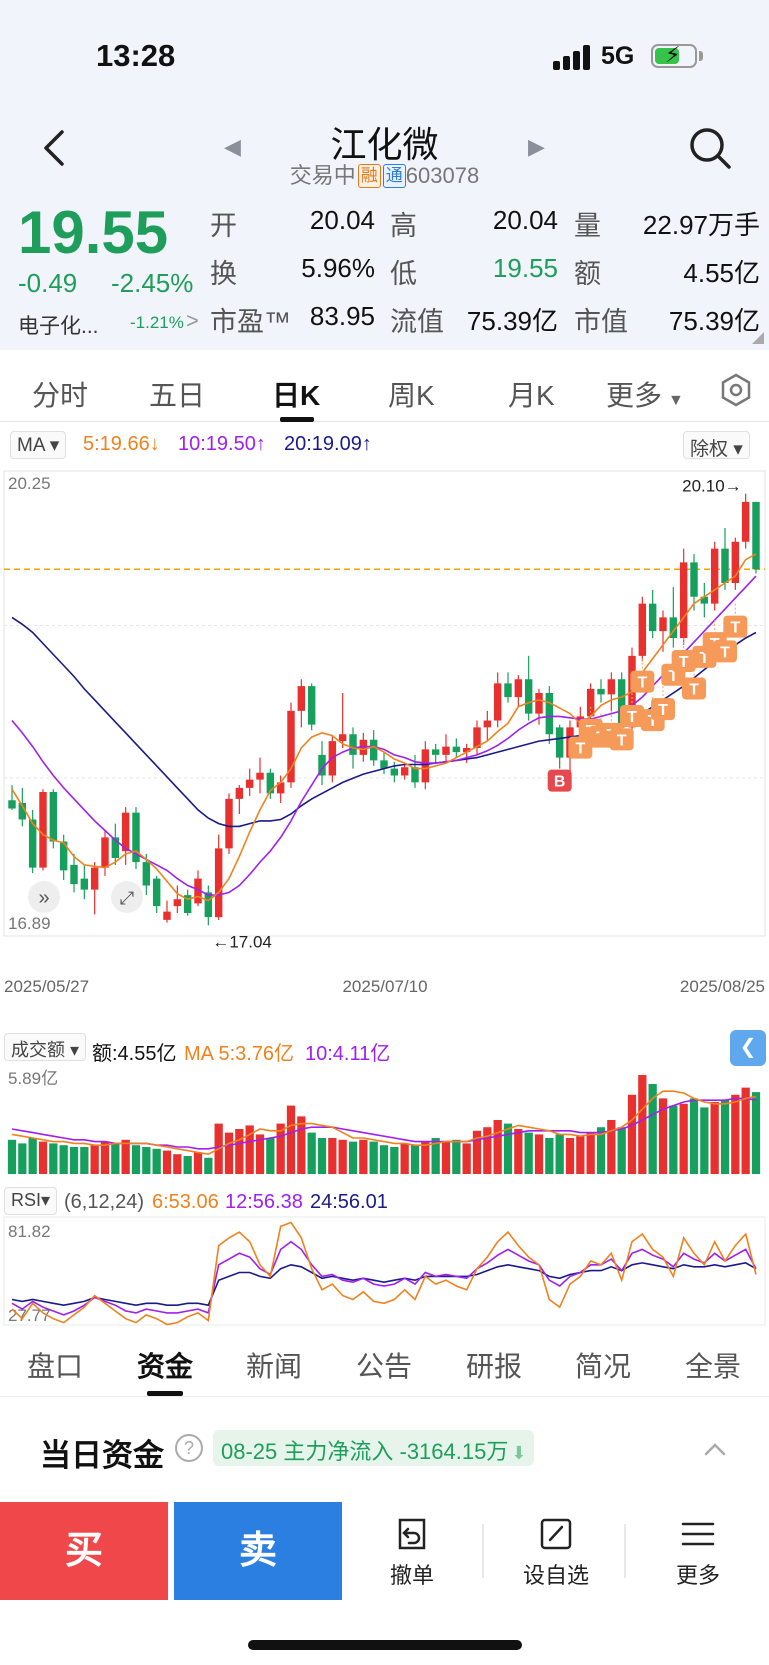 The height and width of the screenshot is (1665, 769). What do you see at coordinates (274, 1366) in the screenshot?
I see `tab-news: 新闻` at bounding box center [274, 1366].